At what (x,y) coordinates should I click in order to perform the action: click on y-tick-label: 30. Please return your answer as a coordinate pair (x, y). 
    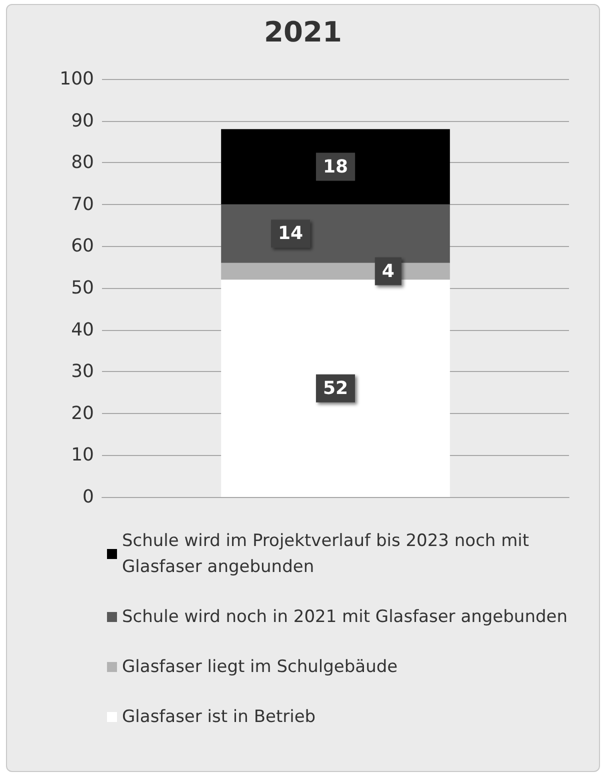
    Looking at the image, I should click on (82, 371).